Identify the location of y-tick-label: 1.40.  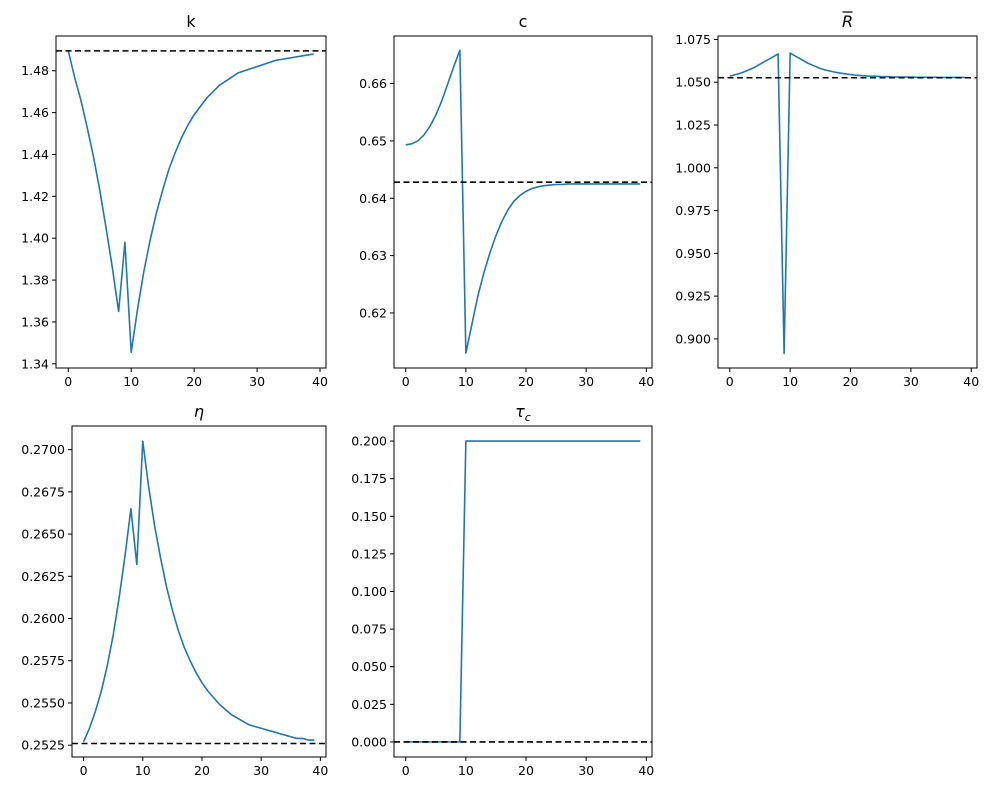
(35, 238).